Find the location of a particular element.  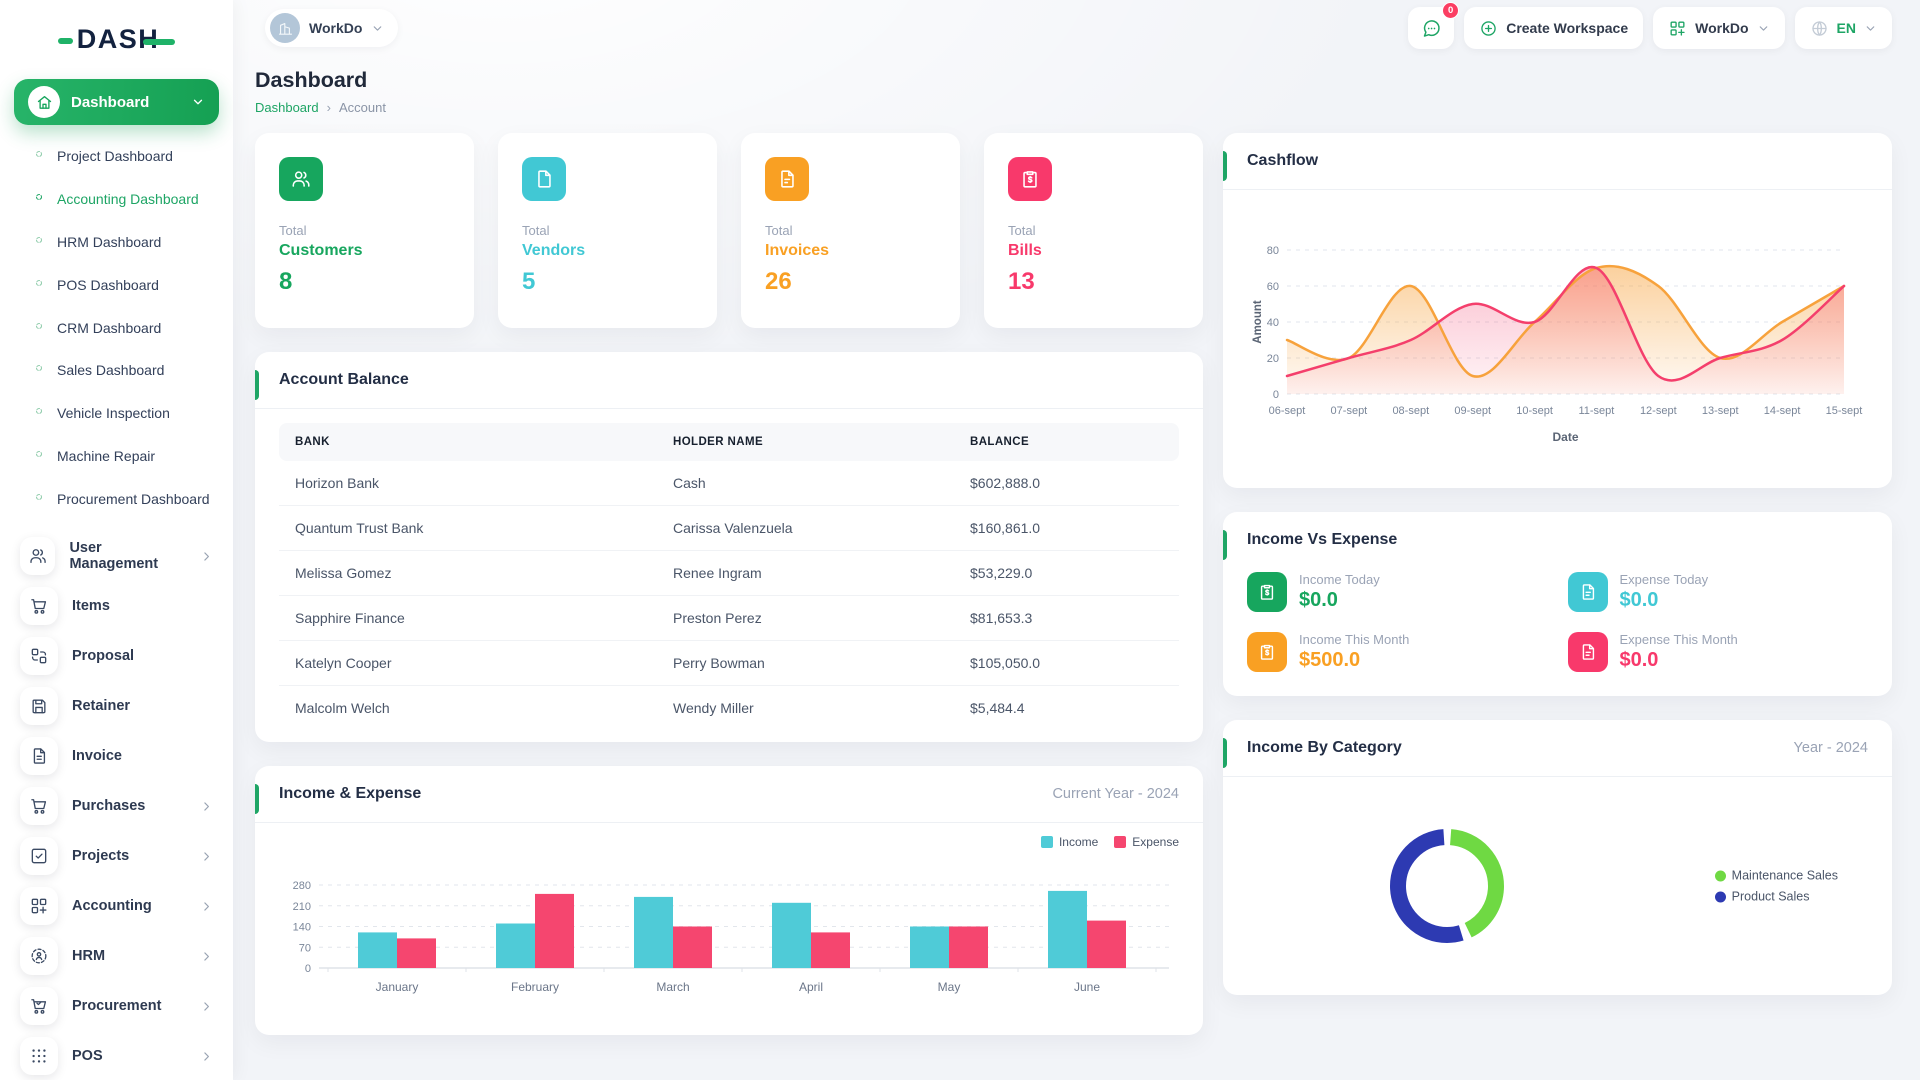

ive-value: $0.0 is located at coordinates (1318, 600).